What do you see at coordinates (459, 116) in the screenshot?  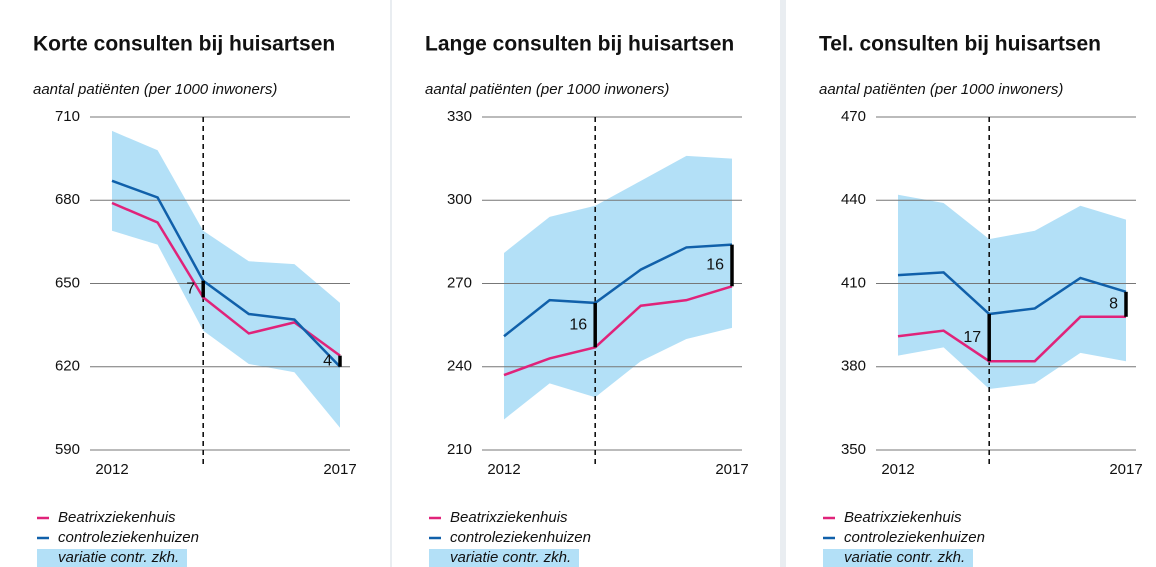 I see `y-tick-label: 330` at bounding box center [459, 116].